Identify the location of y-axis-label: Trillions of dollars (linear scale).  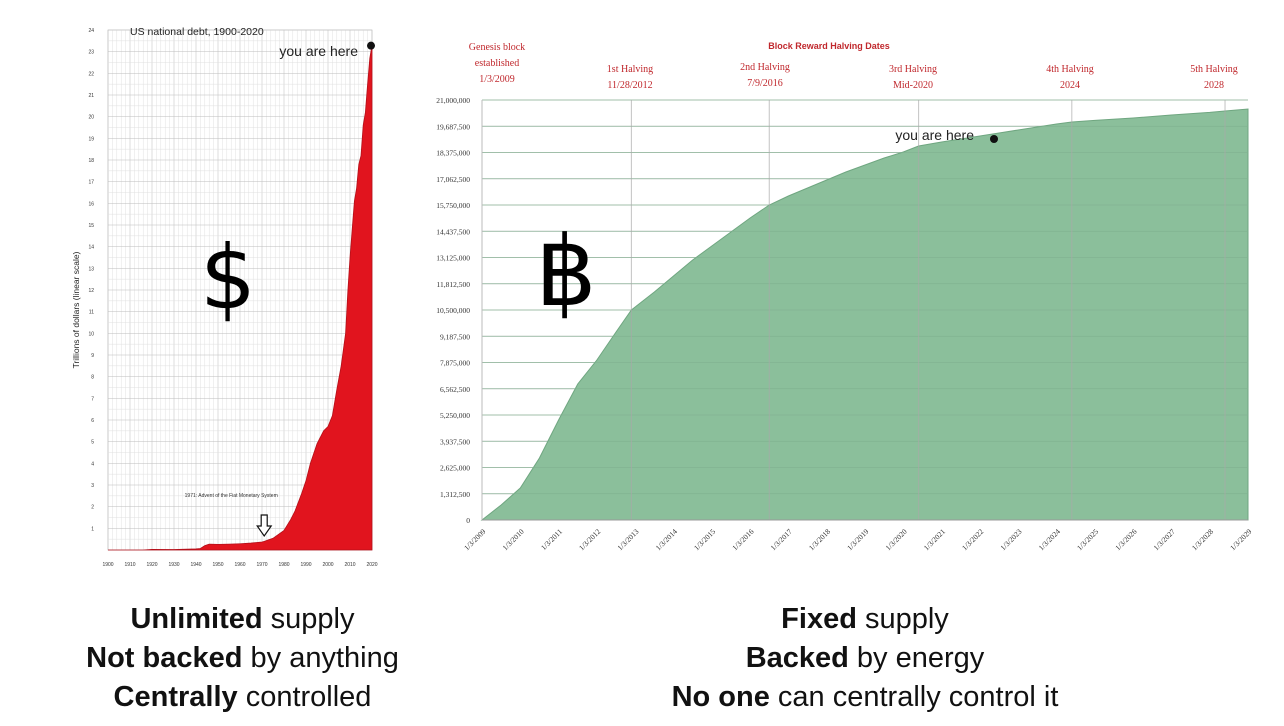
(76, 309).